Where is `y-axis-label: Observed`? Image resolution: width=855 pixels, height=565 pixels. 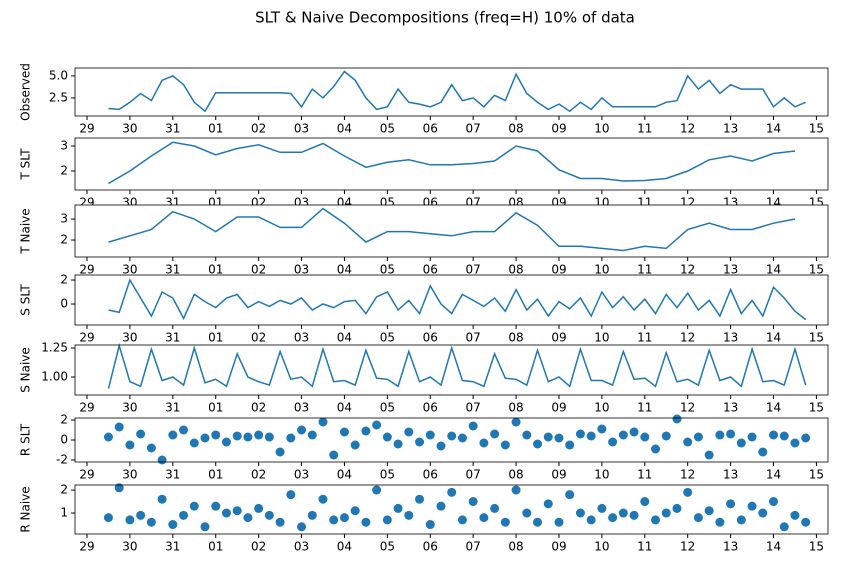
y-axis-label: Observed is located at coordinates (26, 92).